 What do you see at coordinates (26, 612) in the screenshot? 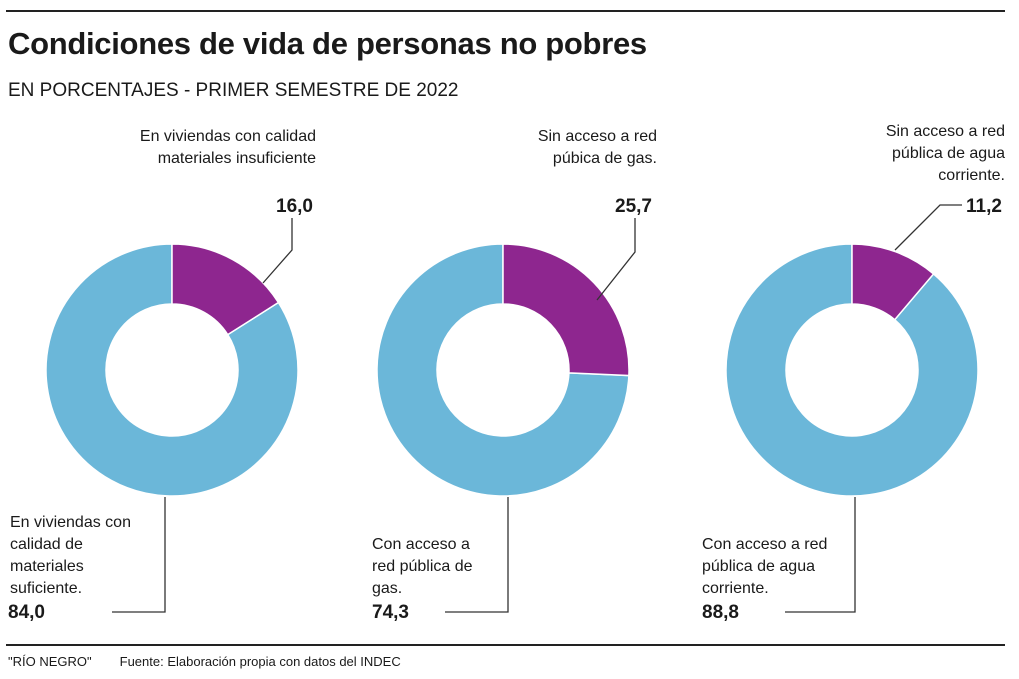
I see `value-sufficient: 84,0` at bounding box center [26, 612].